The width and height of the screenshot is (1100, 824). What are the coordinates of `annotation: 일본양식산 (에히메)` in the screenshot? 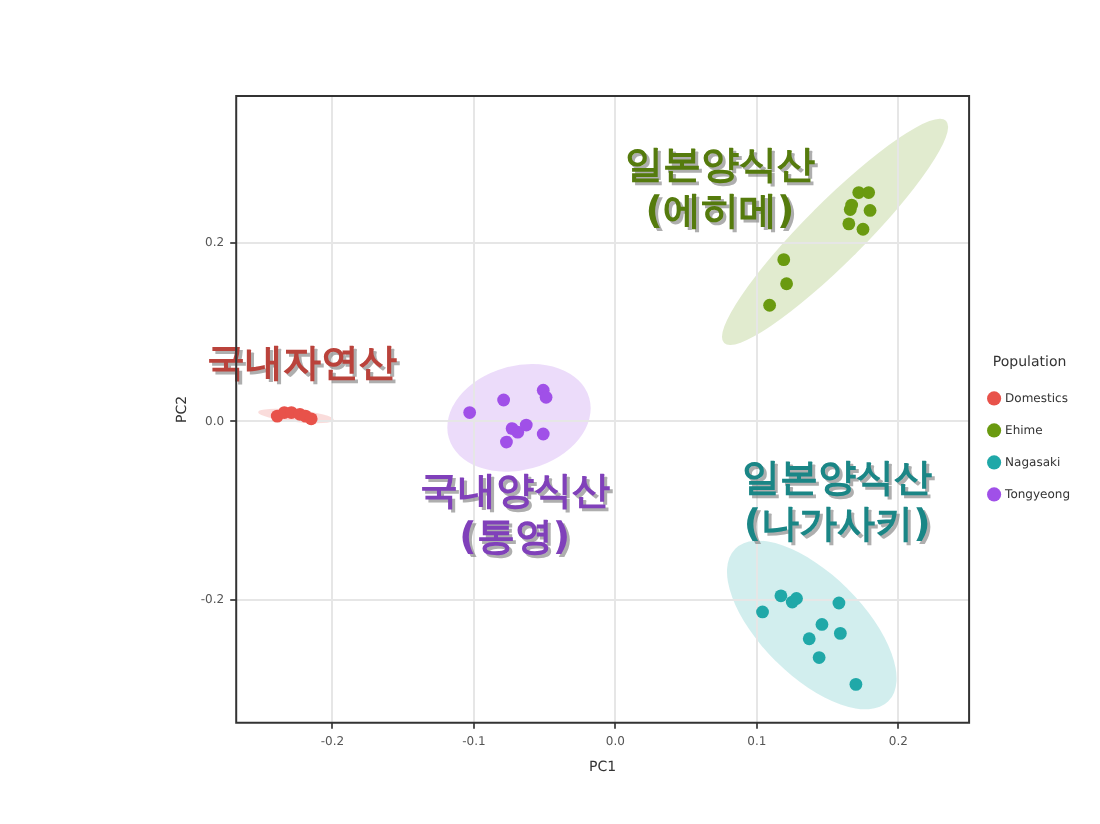 It's located at (719, 189).